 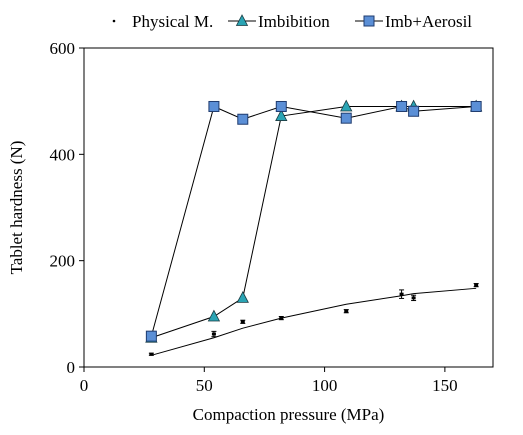 What do you see at coordinates (84, 385) in the screenshot?
I see `x-tick-label: 0` at bounding box center [84, 385].